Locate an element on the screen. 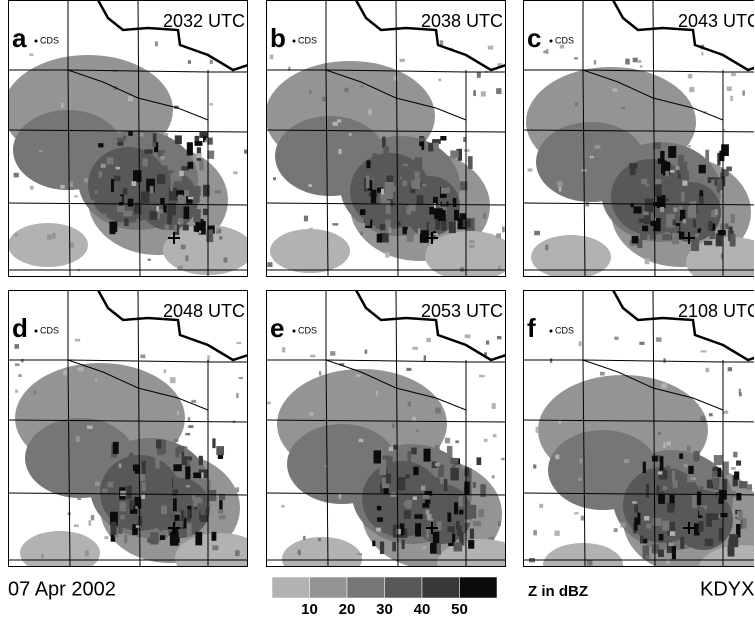  panel-border is located at coordinates (638, 428).